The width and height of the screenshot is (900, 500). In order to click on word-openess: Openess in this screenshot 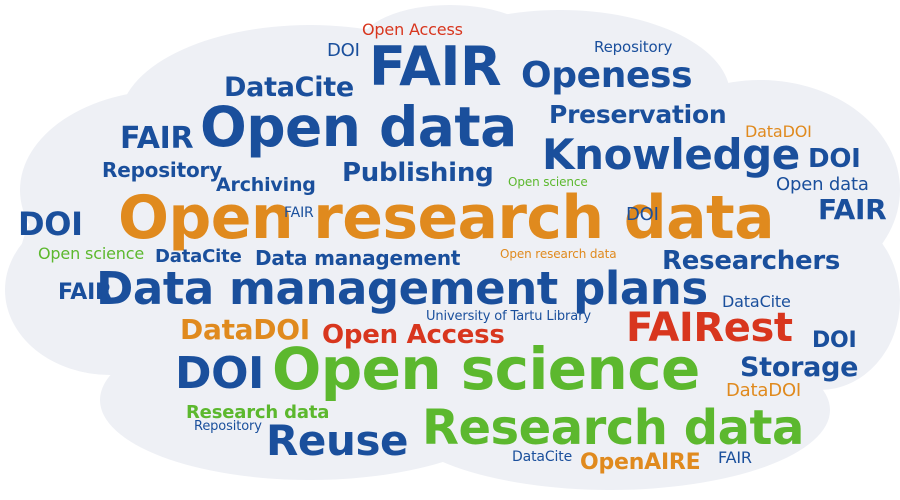, I will do `click(607, 75)`.